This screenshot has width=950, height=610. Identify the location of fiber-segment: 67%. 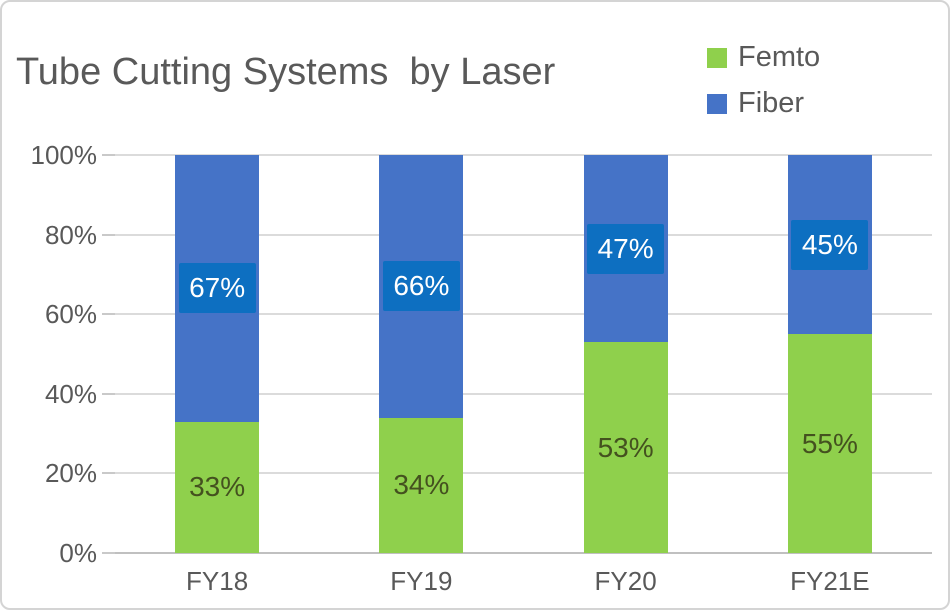
(217, 288).